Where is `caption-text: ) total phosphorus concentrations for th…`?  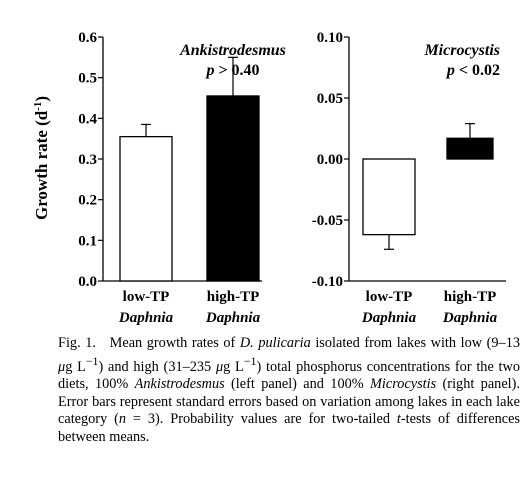 caption-text: ) total phosphorus concentrations for th… is located at coordinates (289, 375).